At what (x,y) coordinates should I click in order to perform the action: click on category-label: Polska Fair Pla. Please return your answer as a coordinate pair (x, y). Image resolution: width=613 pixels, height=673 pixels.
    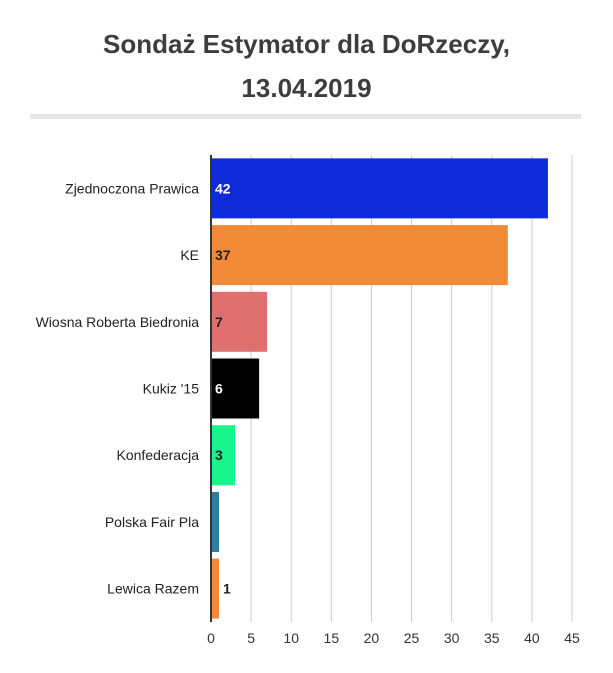
    Looking at the image, I should click on (152, 522).